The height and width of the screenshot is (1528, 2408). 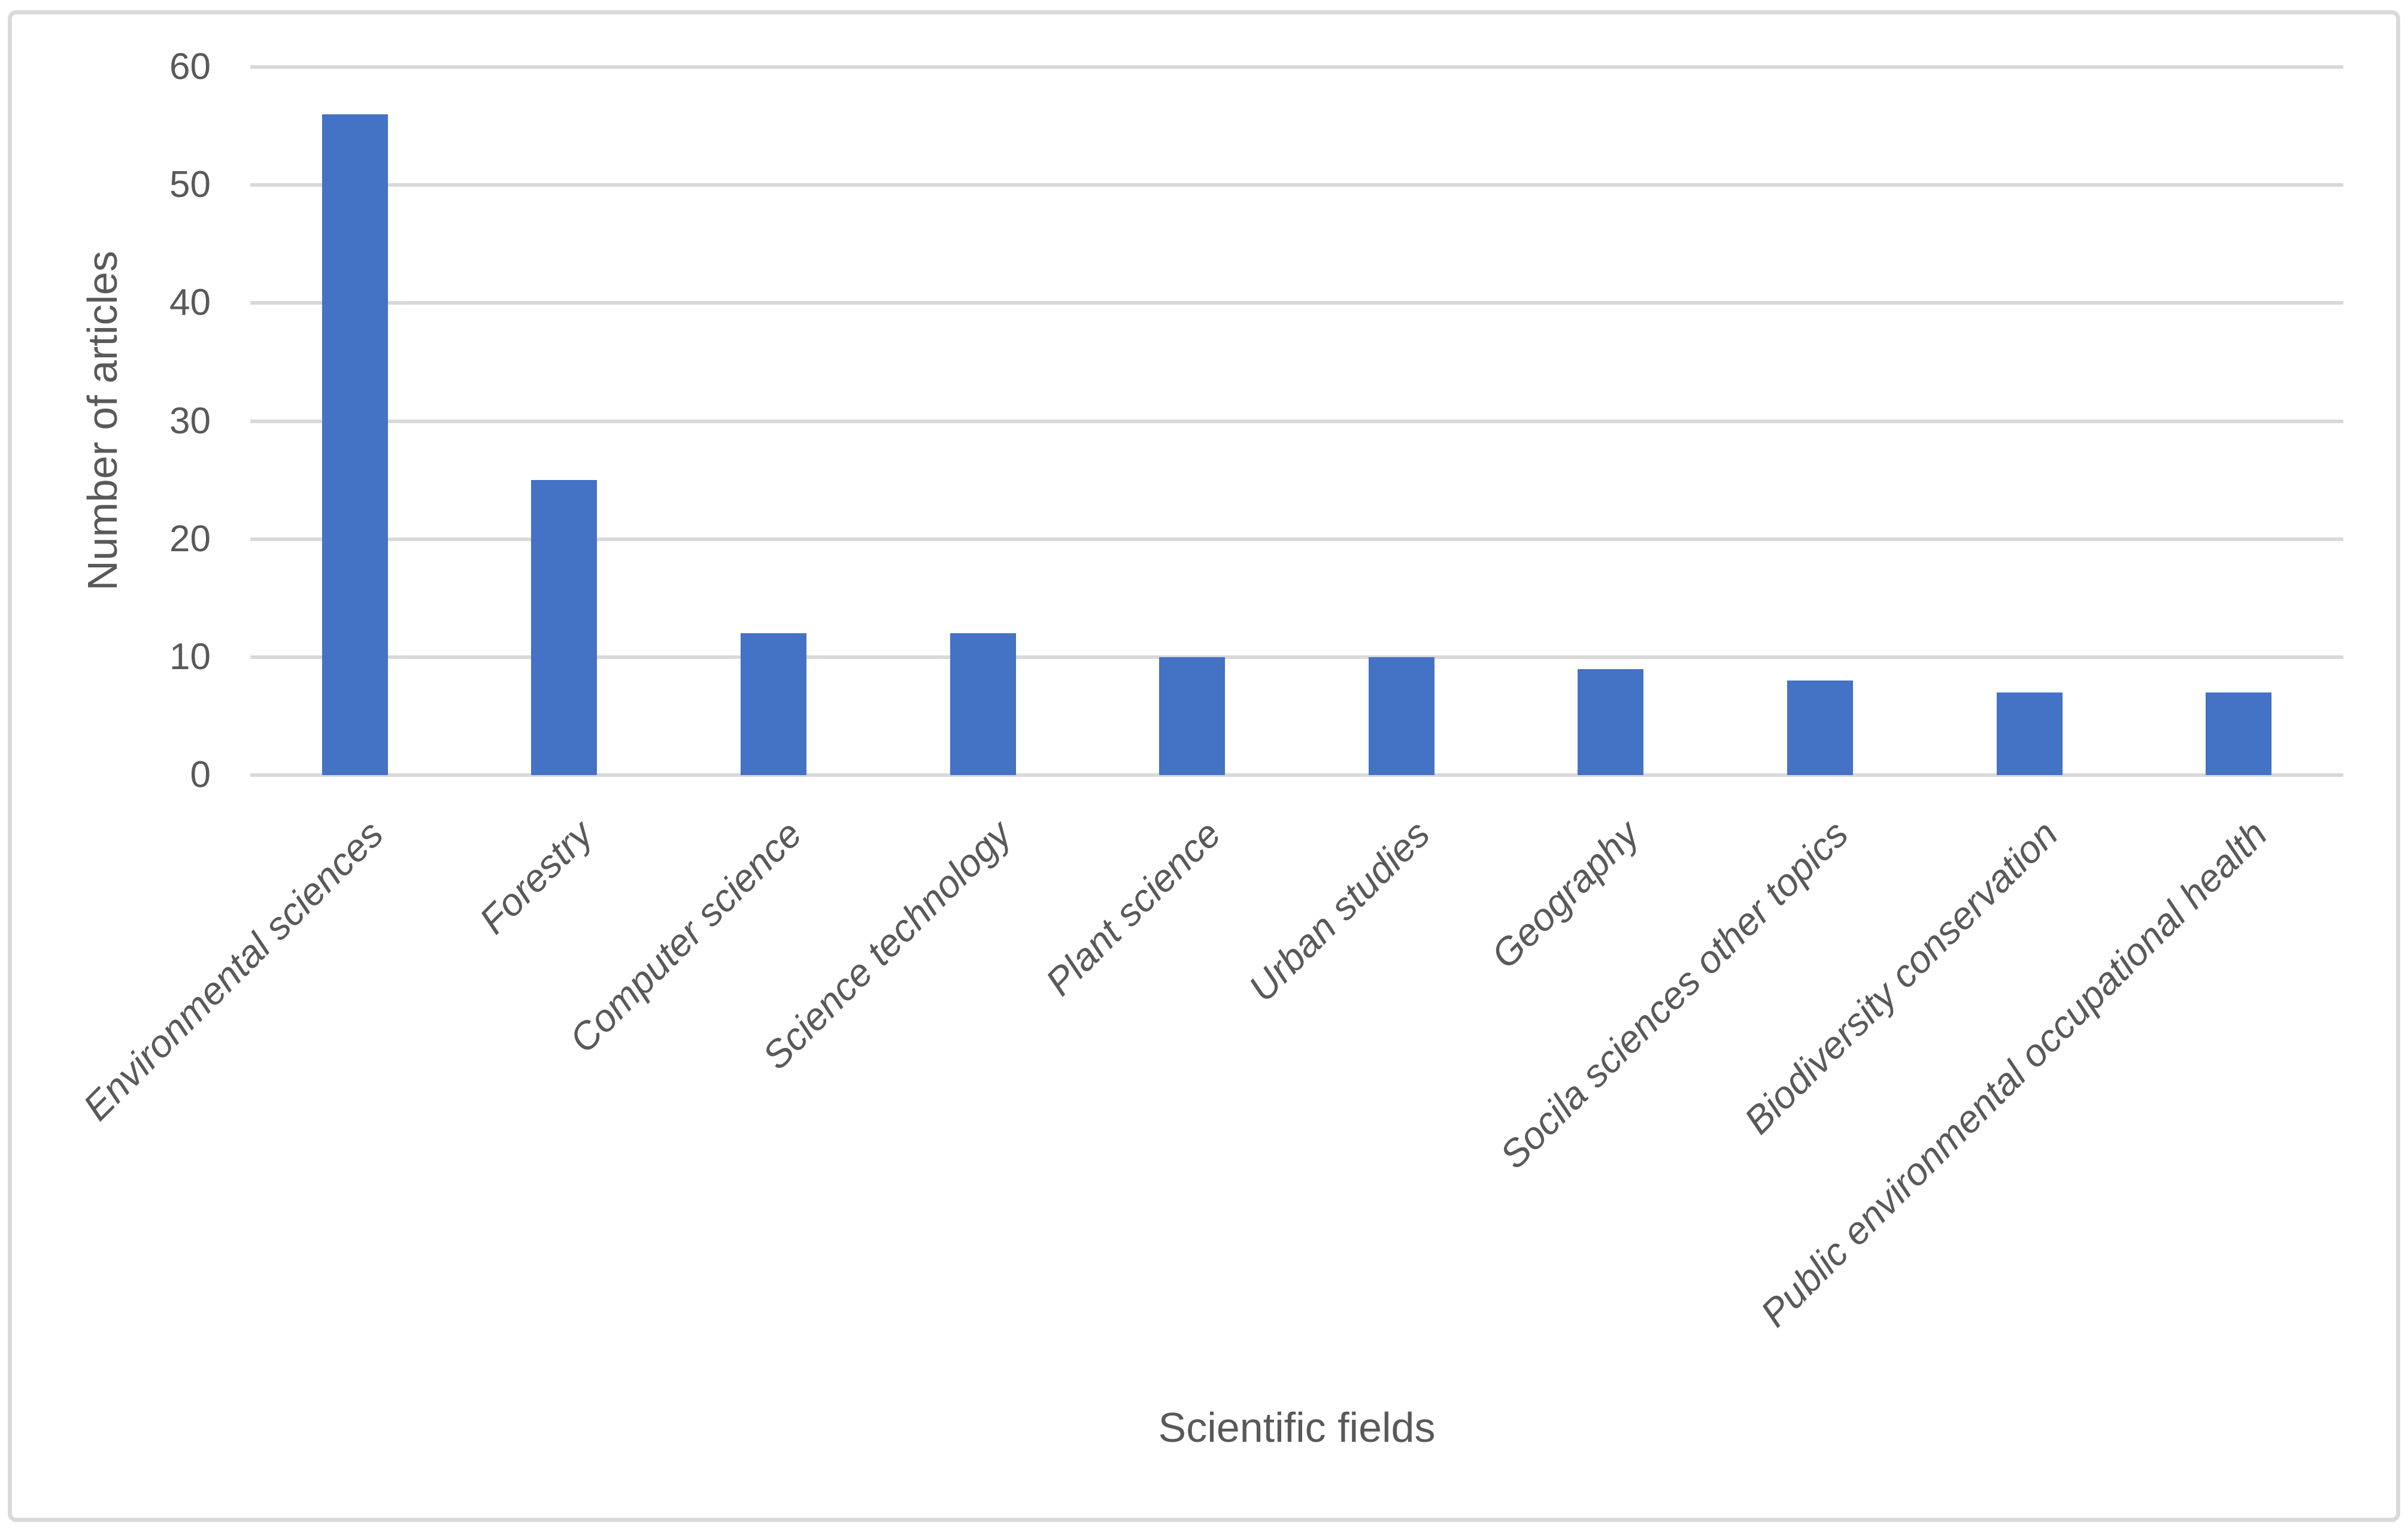 What do you see at coordinates (190, 539) in the screenshot?
I see `y-tick-label: 20` at bounding box center [190, 539].